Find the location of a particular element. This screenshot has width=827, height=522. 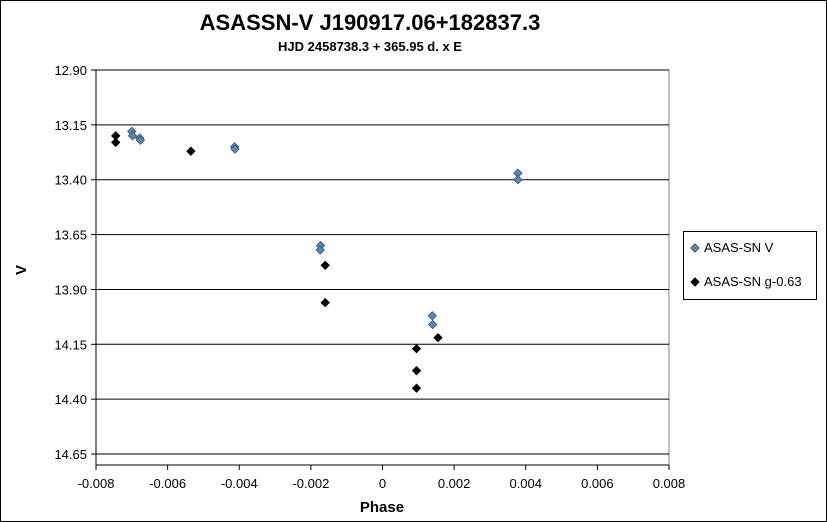

legend: ASAS-SN V ASAS-SN g-0.63 is located at coordinates (750, 265).